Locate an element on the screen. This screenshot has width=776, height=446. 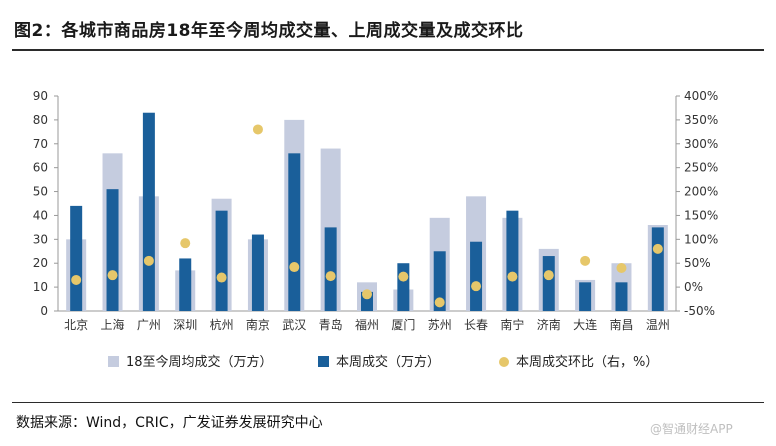
y-right-tick-label: 350% is located at coordinates (701, 120).